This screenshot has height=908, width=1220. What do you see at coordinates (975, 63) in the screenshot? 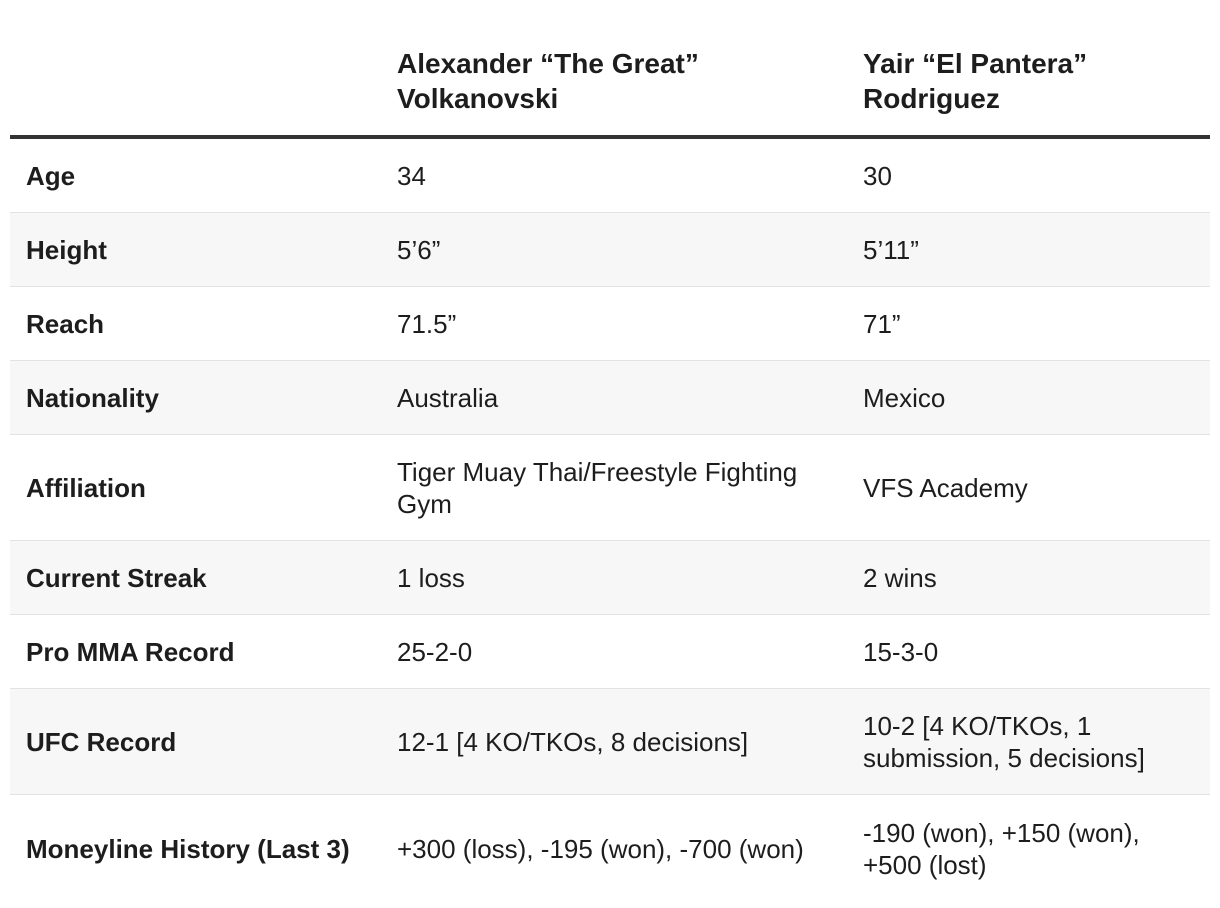
I see `fighter-2-name-line-1: Yair “El Pantera”` at bounding box center [975, 63].